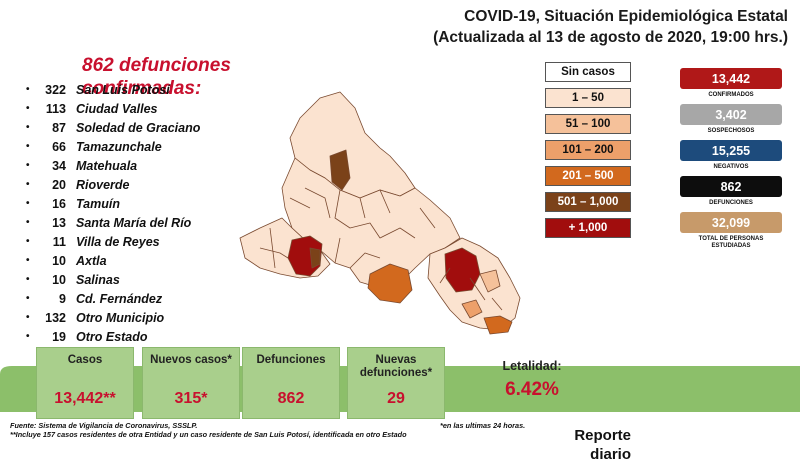  What do you see at coordinates (59, 222) in the screenshot?
I see `municipio-count: 13` at bounding box center [59, 222].